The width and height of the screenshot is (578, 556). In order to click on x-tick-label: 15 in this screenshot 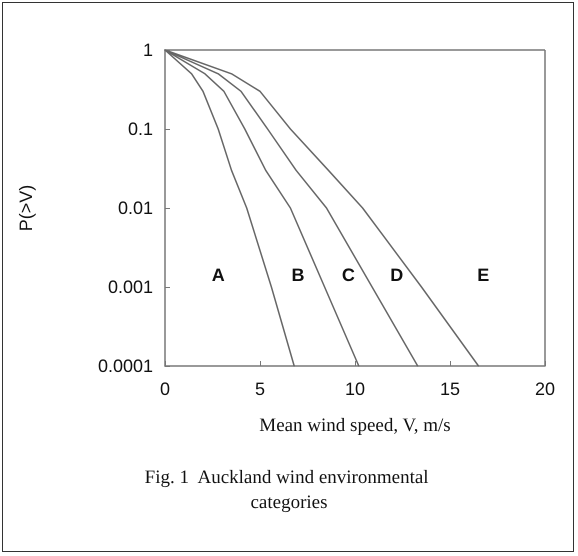, I will do `click(450, 389)`.